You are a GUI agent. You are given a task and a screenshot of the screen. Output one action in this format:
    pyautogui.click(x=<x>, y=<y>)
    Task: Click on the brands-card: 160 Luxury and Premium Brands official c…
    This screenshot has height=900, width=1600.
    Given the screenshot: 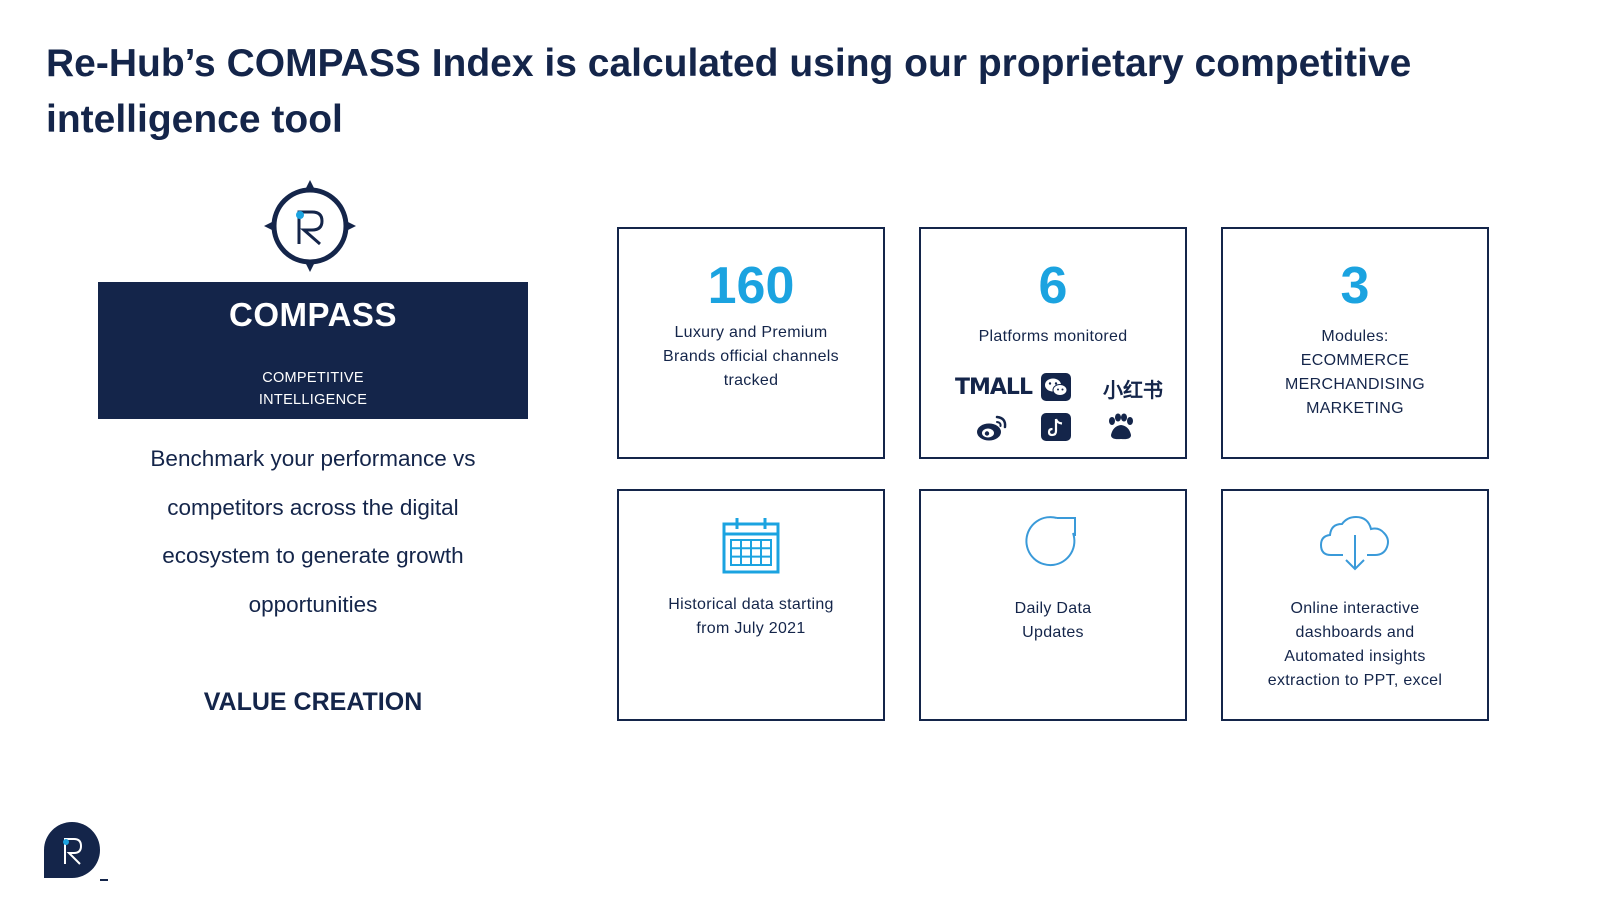 What is the action you would take?
    pyautogui.click(x=751, y=343)
    